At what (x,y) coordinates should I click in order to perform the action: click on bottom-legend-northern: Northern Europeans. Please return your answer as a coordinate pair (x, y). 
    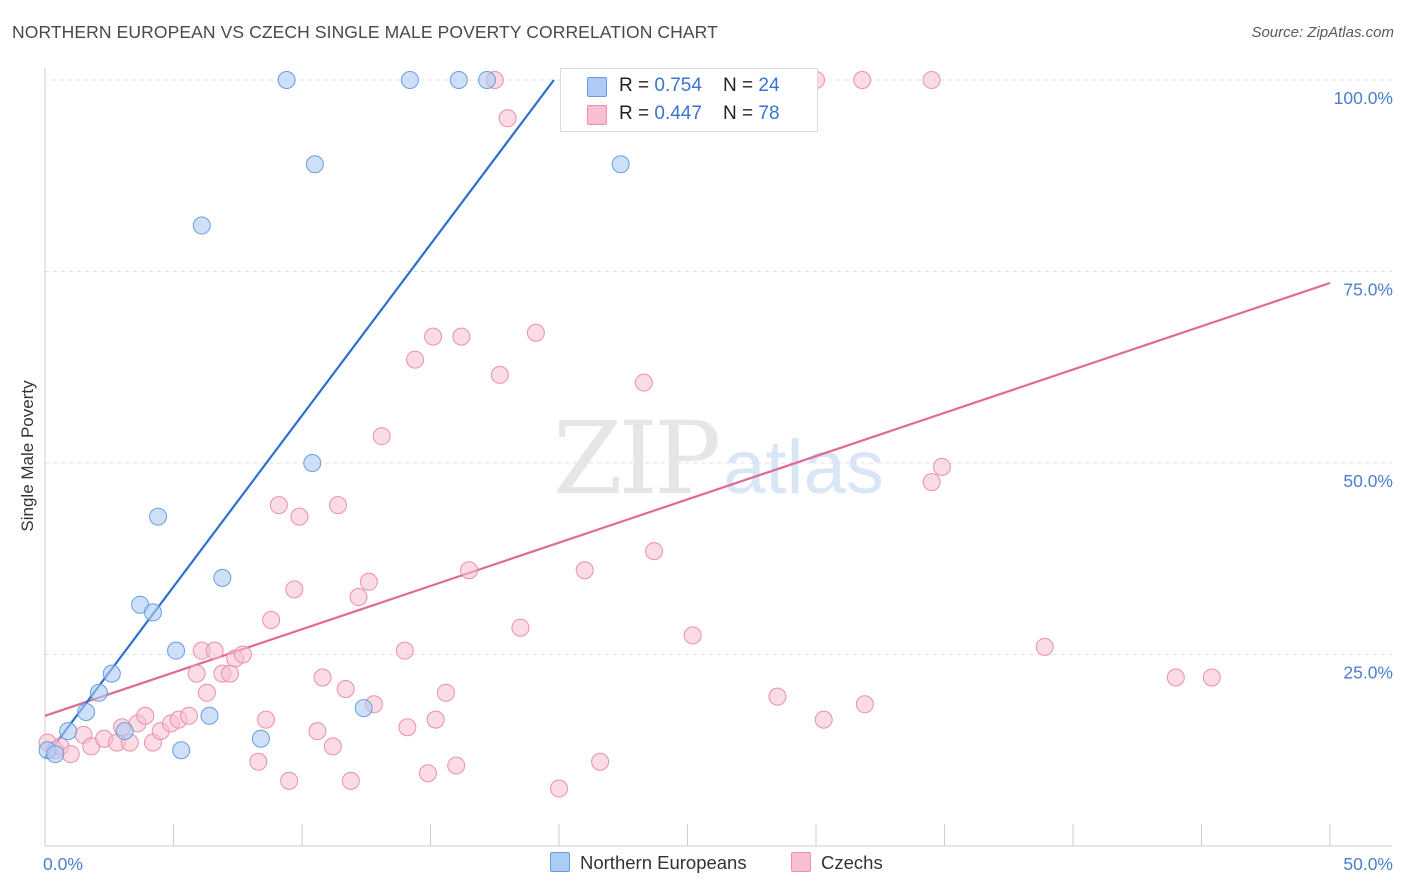
    Looking at the image, I should click on (648, 863).